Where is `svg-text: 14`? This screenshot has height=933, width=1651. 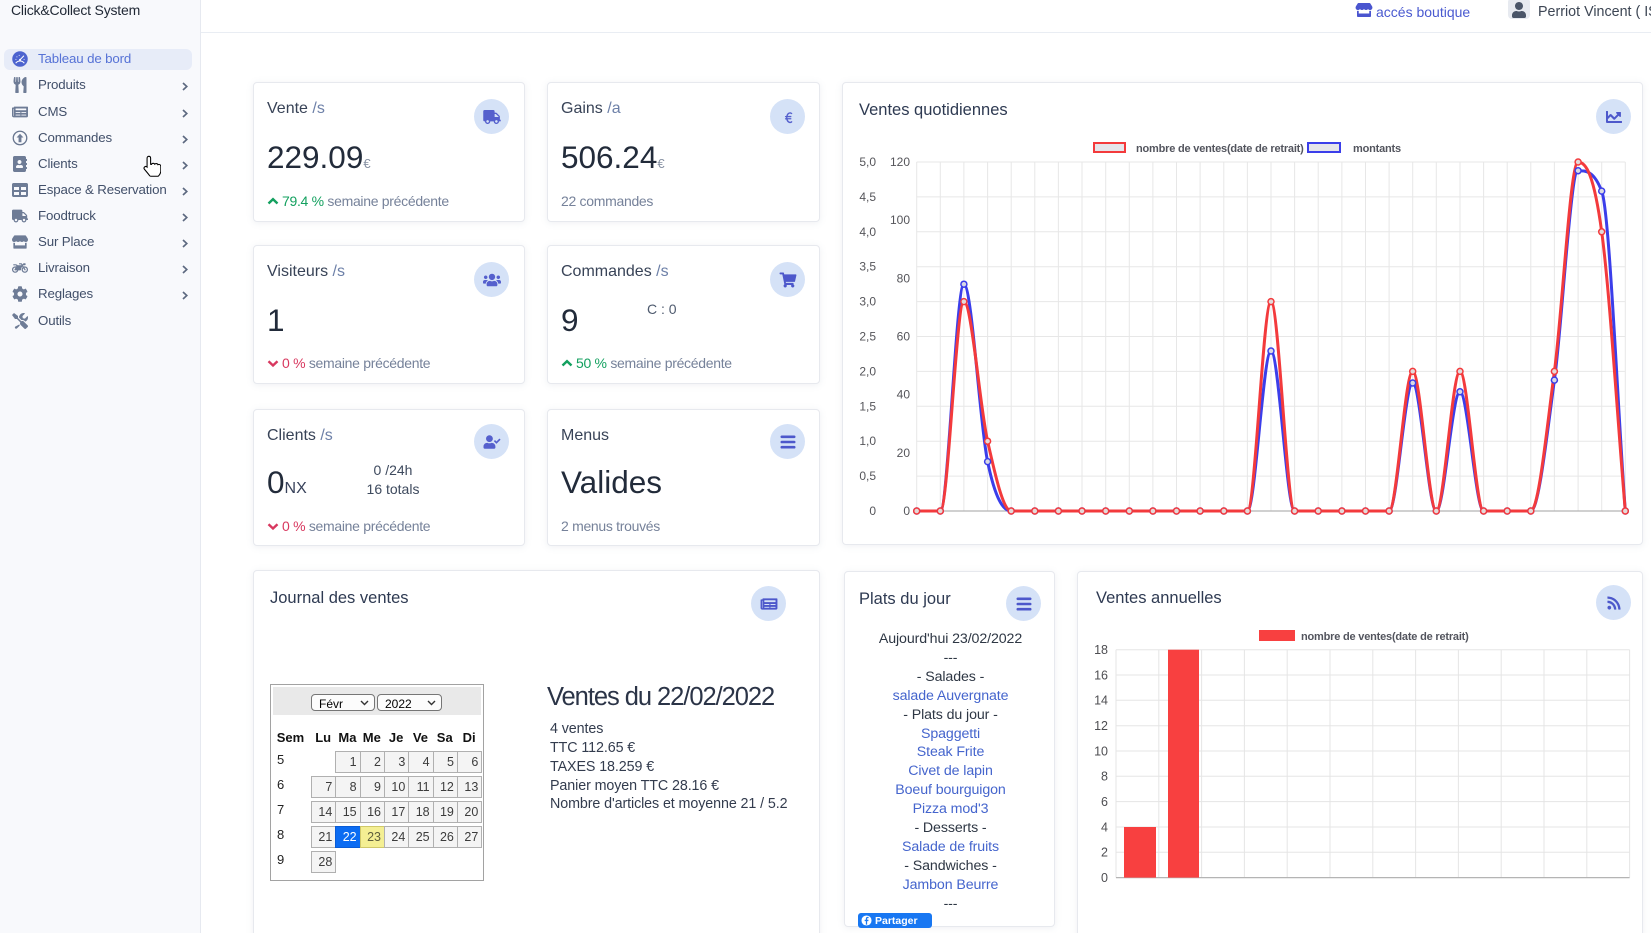 svg-text: 14 is located at coordinates (1101, 701).